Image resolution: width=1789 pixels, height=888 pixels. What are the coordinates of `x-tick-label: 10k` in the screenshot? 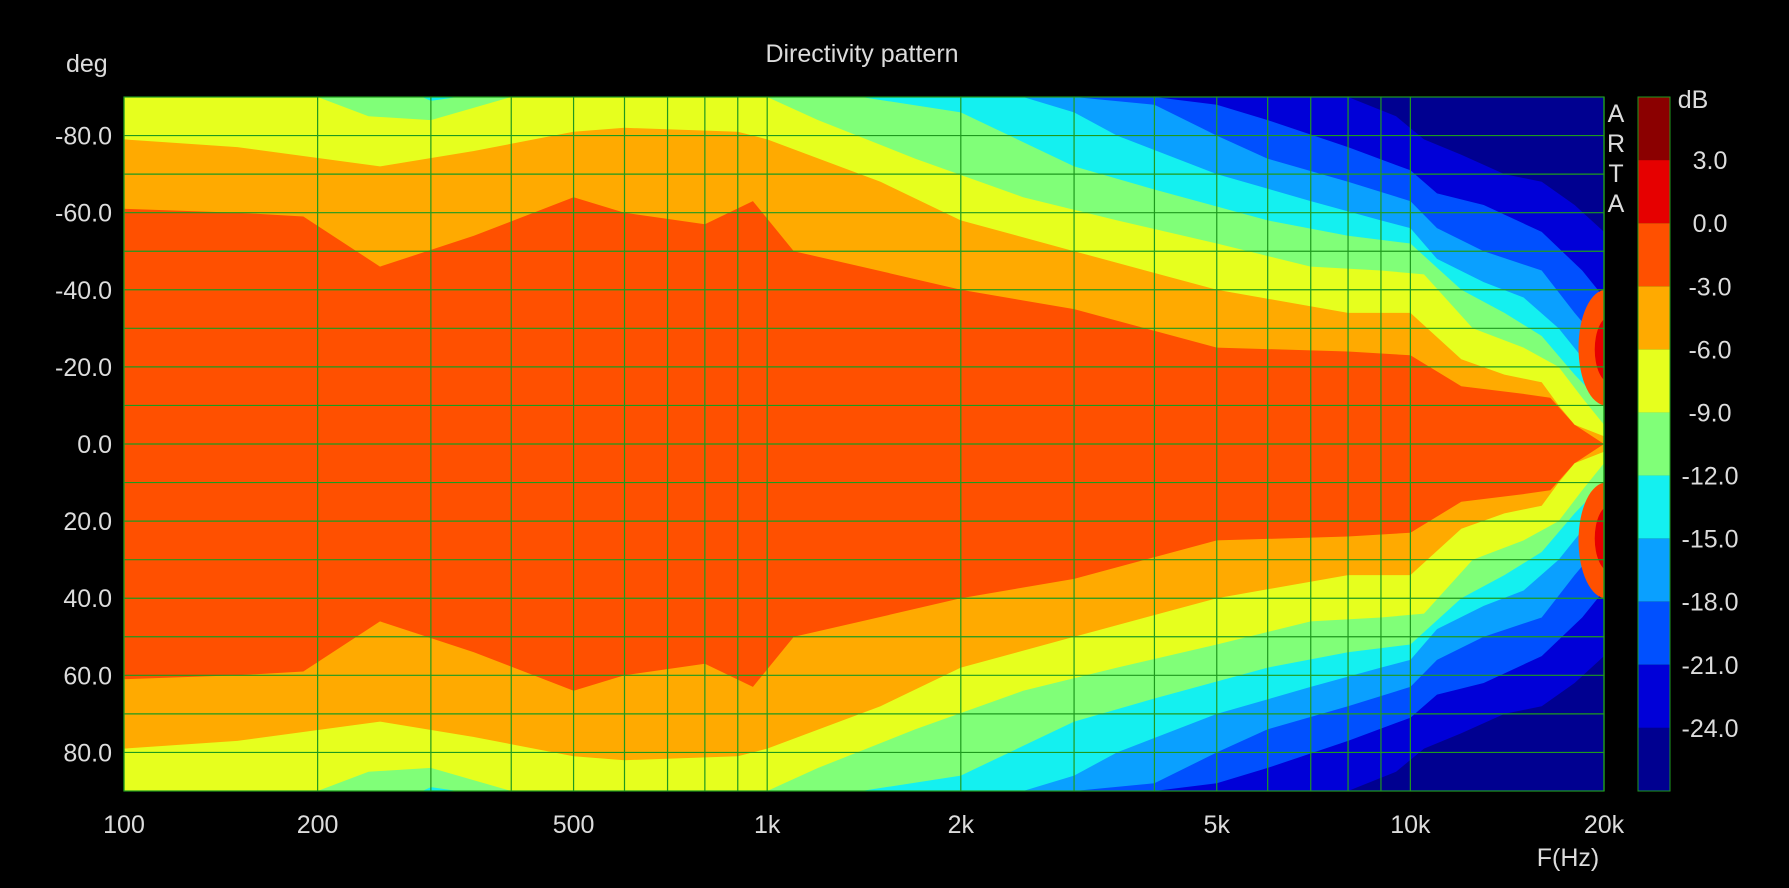 It's located at (1410, 825).